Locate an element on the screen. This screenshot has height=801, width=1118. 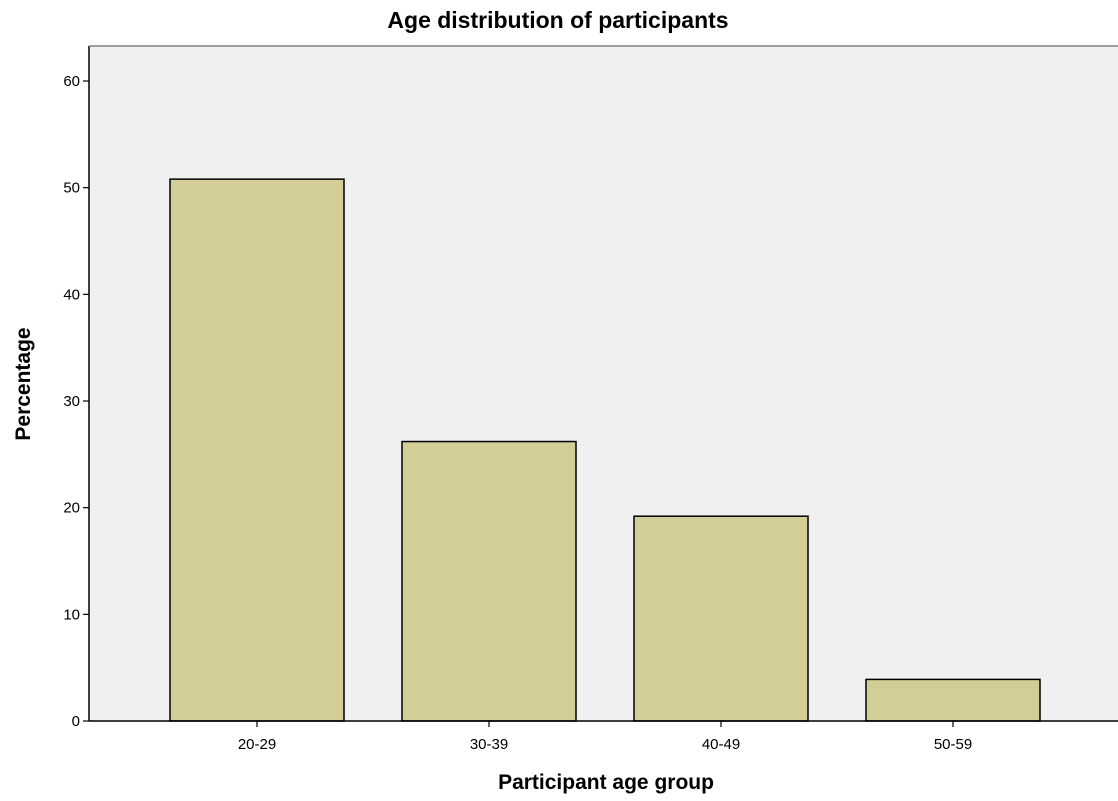
y-axis-ticks: 0 10 20 30 40 50 60 is located at coordinates (76, 401).